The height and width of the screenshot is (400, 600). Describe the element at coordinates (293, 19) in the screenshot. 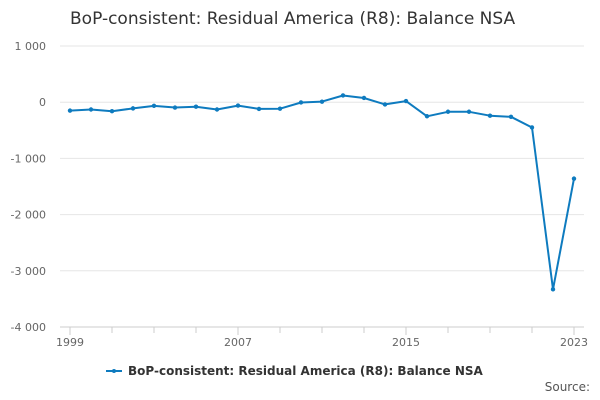

I see `chart-title: BoP-consistent: Residual America (R8)` at that location.